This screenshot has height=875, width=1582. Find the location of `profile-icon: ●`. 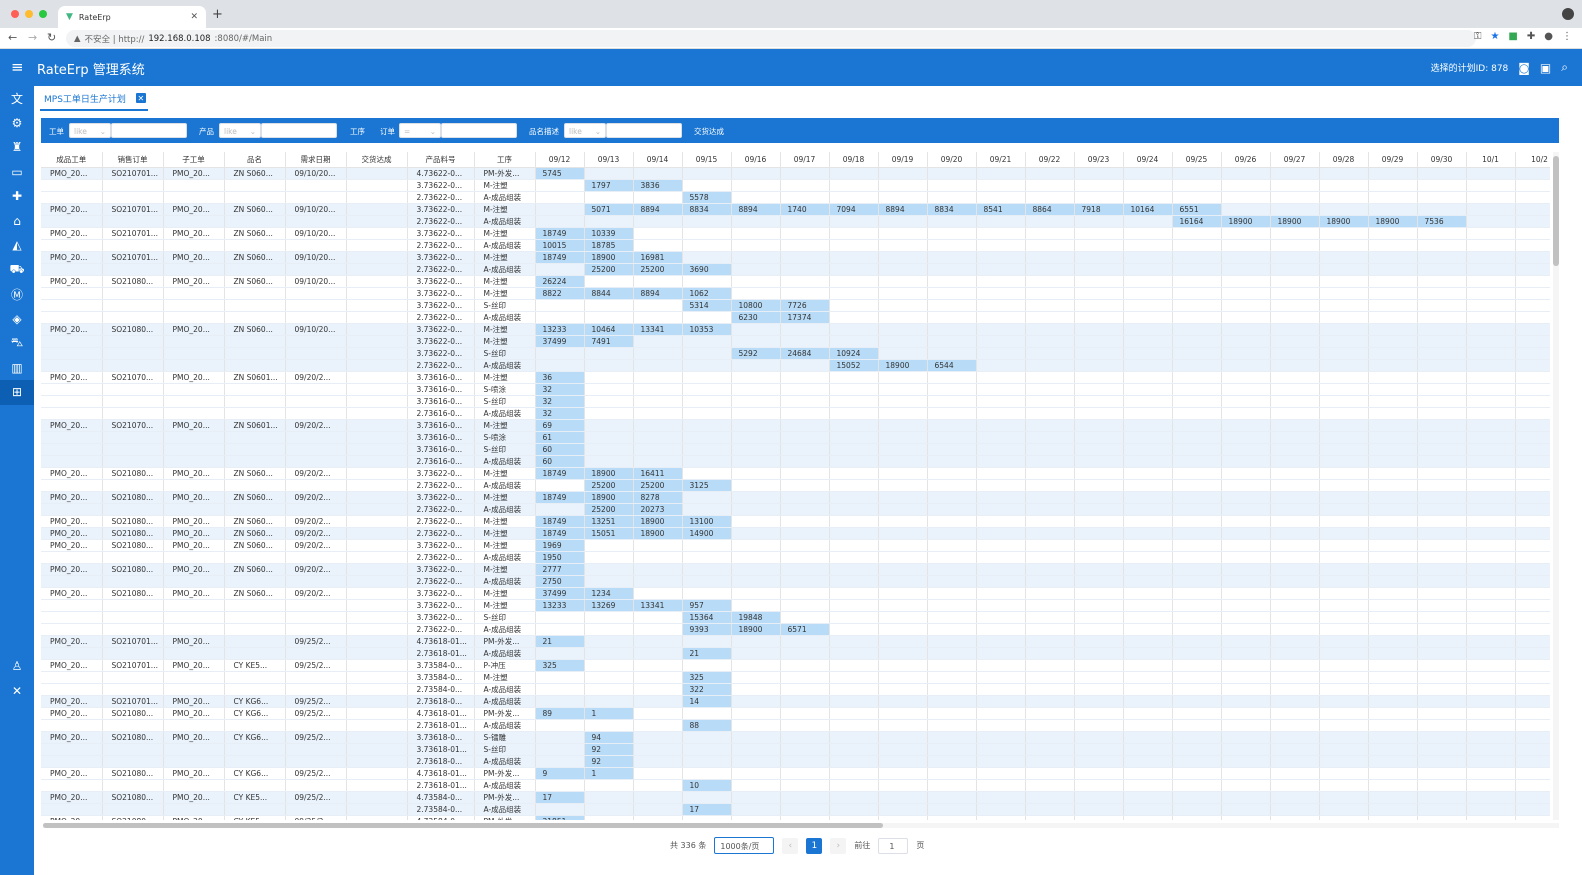

profile-icon: ● is located at coordinates (1548, 36).